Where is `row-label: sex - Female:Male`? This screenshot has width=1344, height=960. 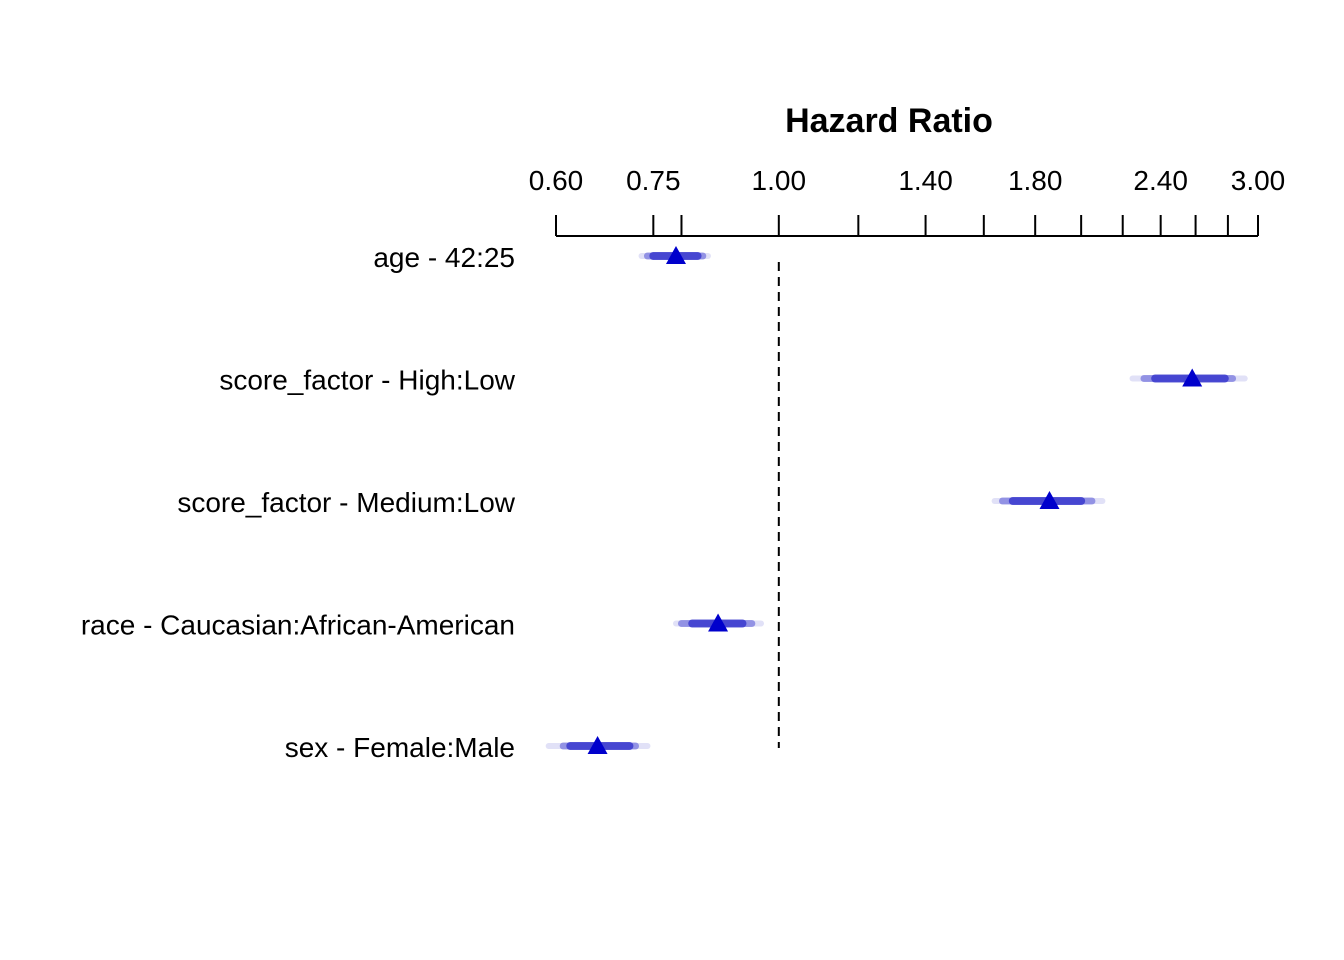
row-label: sex - Female:Male is located at coordinates (400, 747).